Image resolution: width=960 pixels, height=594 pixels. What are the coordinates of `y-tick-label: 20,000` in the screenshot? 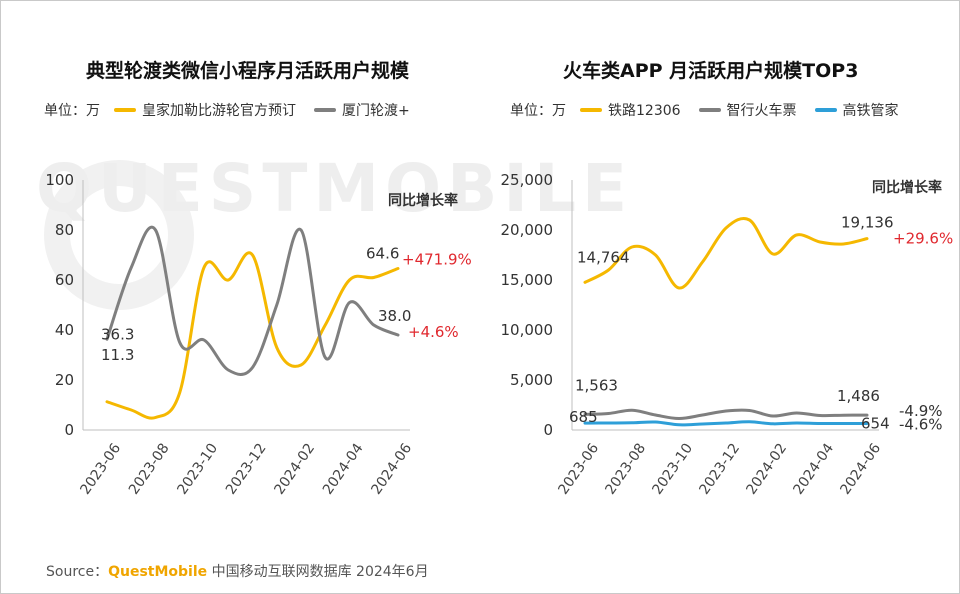 It's located at (527, 230).